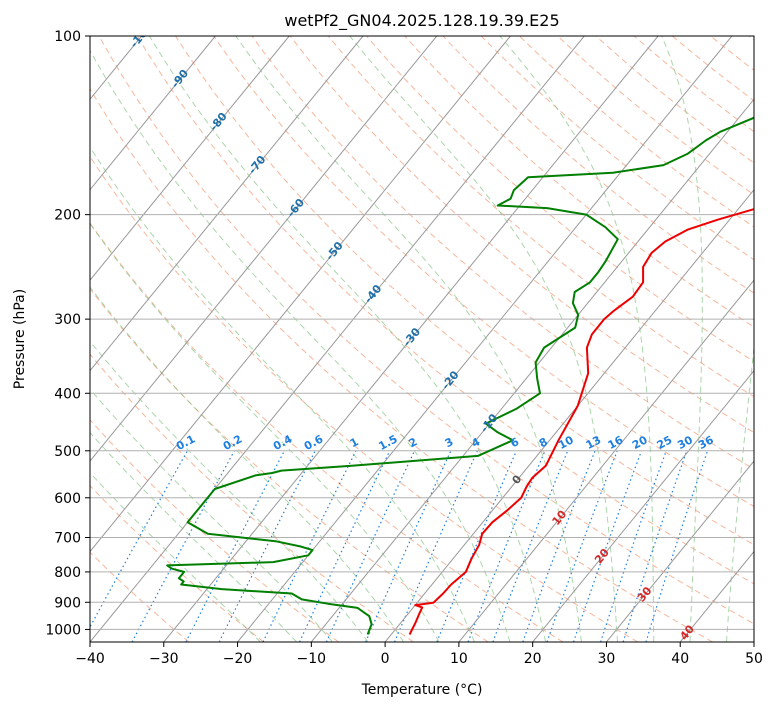  I want to click on y-tick-label: 900, so click(67, 603).